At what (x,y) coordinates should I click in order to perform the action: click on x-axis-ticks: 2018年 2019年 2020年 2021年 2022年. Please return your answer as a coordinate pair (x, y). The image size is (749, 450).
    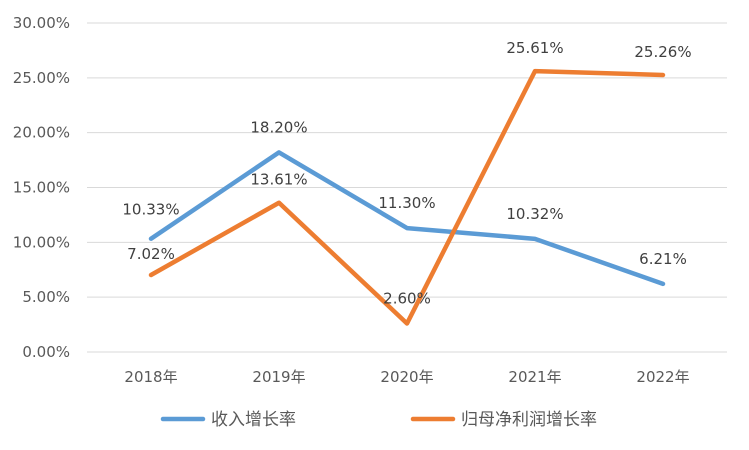
    Looking at the image, I should click on (406, 377).